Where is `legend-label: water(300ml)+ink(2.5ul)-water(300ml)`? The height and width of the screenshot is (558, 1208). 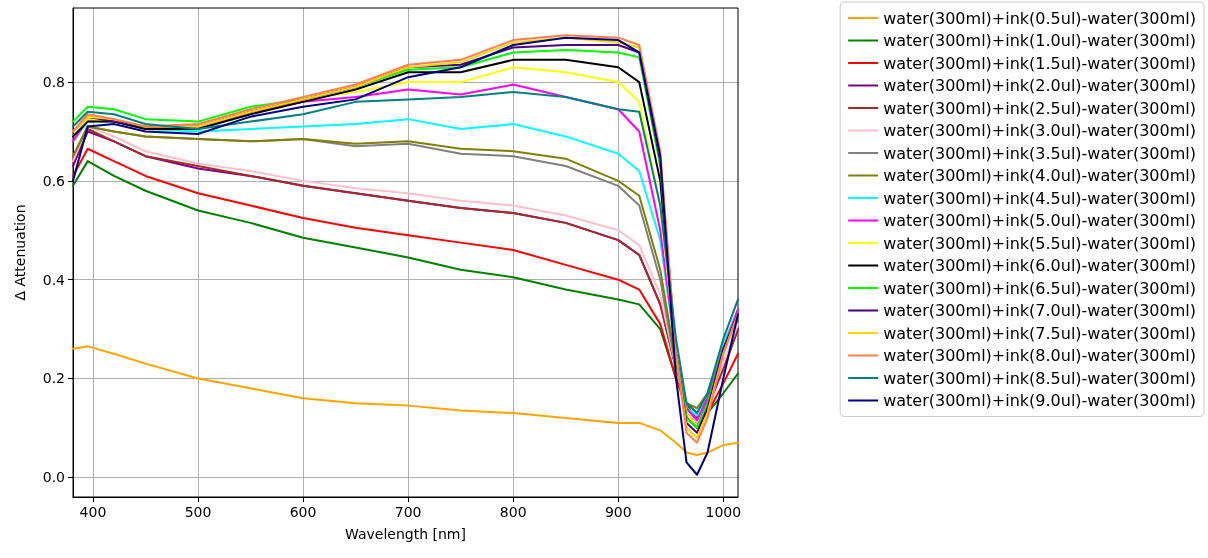 legend-label: water(300ml)+ink(2.5ul)-water(300ml) is located at coordinates (1039, 108).